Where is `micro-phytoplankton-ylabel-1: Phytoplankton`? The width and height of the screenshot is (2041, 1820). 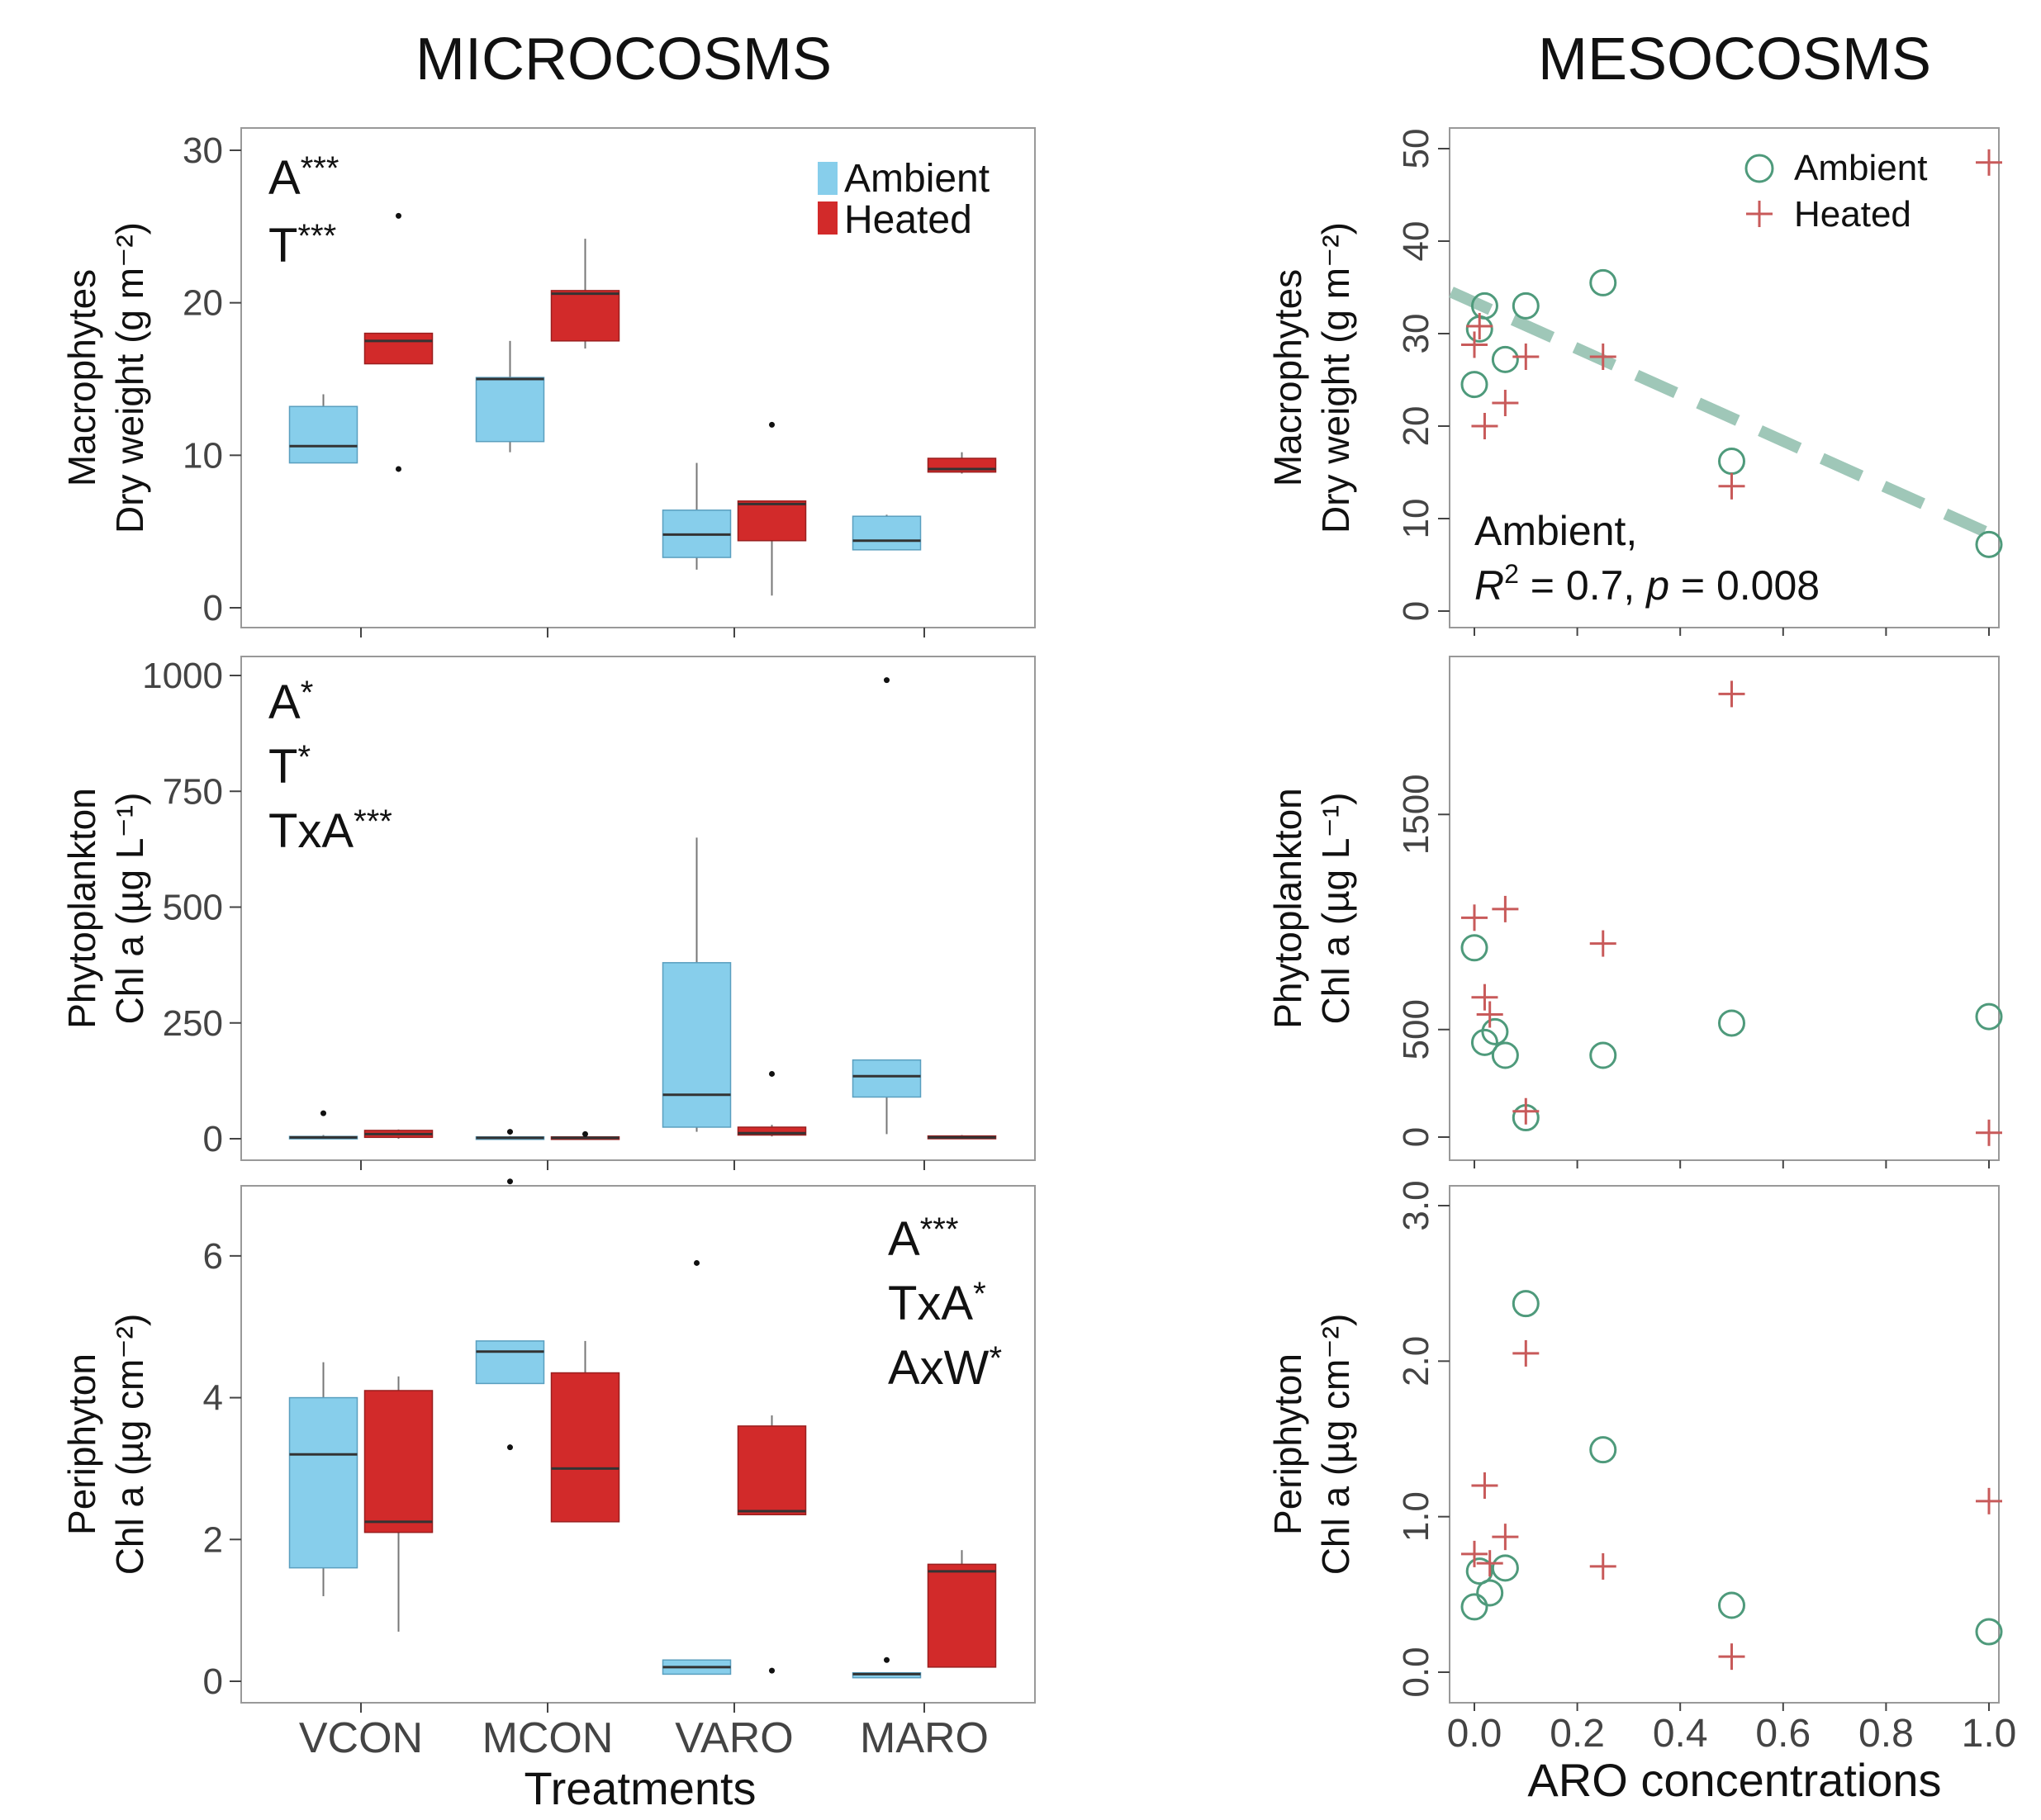 micro-phytoplankton-ylabel-1: Phytoplankton is located at coordinates (81, 908).